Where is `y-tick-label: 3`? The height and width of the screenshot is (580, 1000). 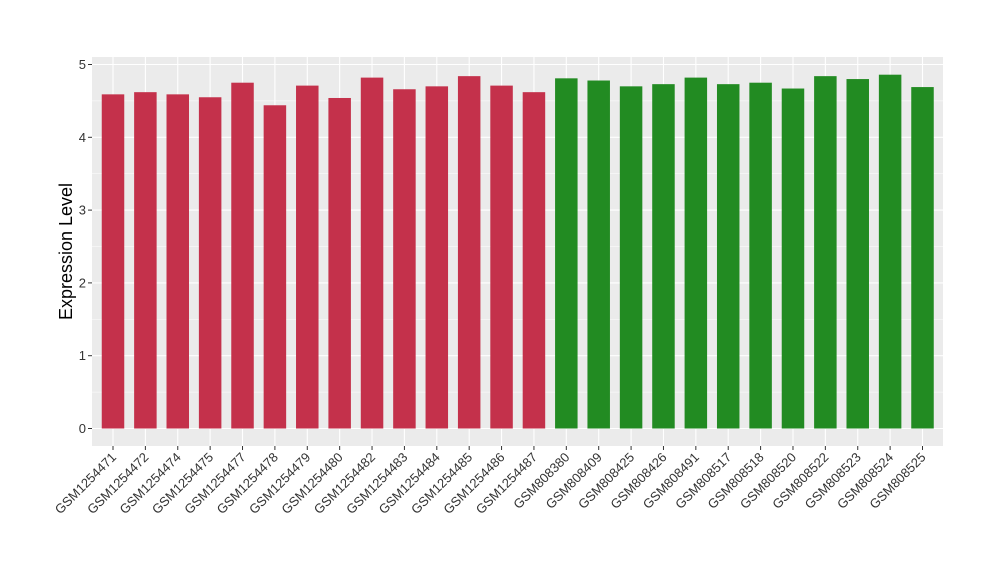
y-tick-label: 3 is located at coordinates (82, 210).